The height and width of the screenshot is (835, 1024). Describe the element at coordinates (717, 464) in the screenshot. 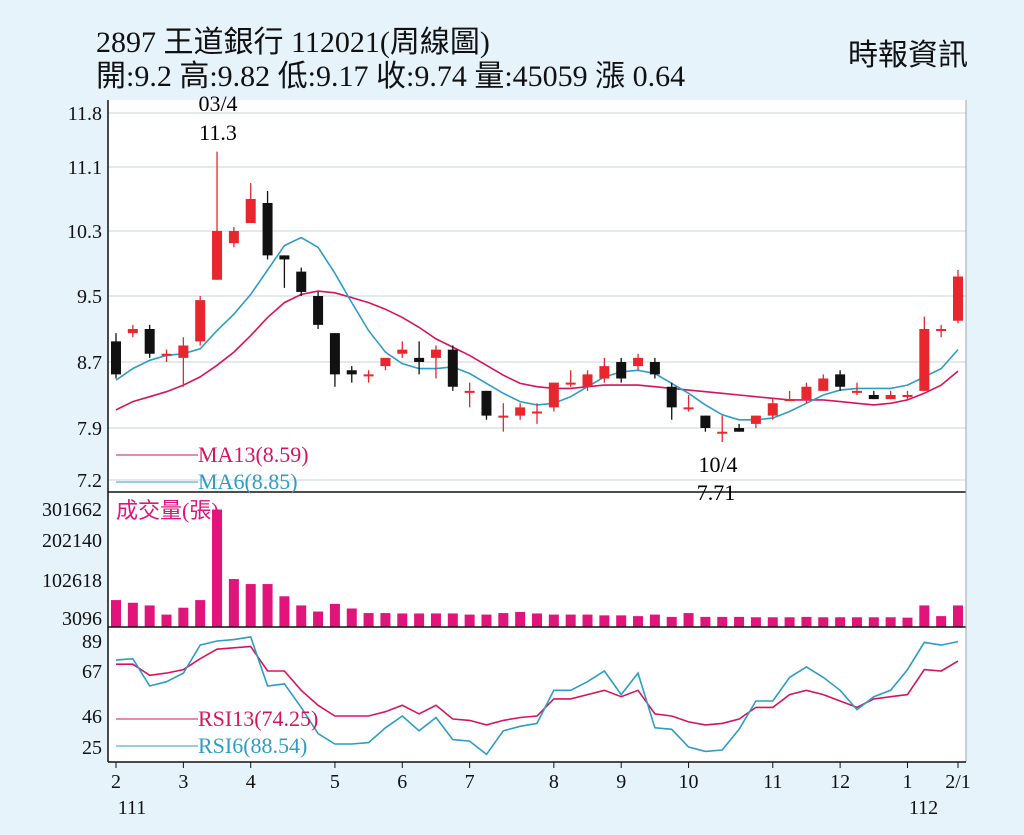

I see `low-annotation-date: 10/4` at that location.